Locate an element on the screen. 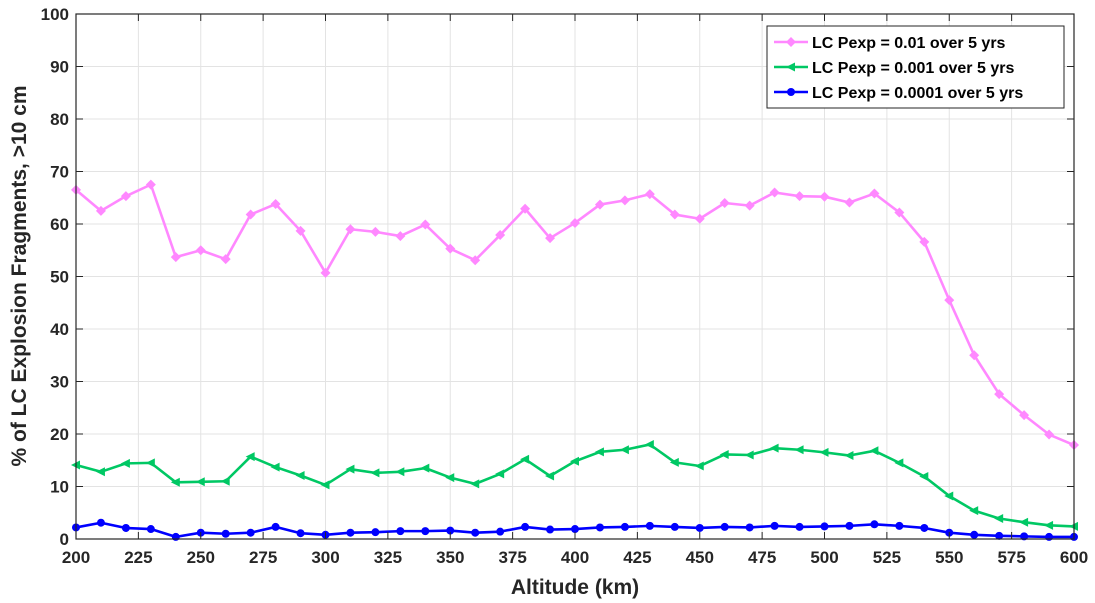  x-tick-label: 550 is located at coordinates (949, 557).